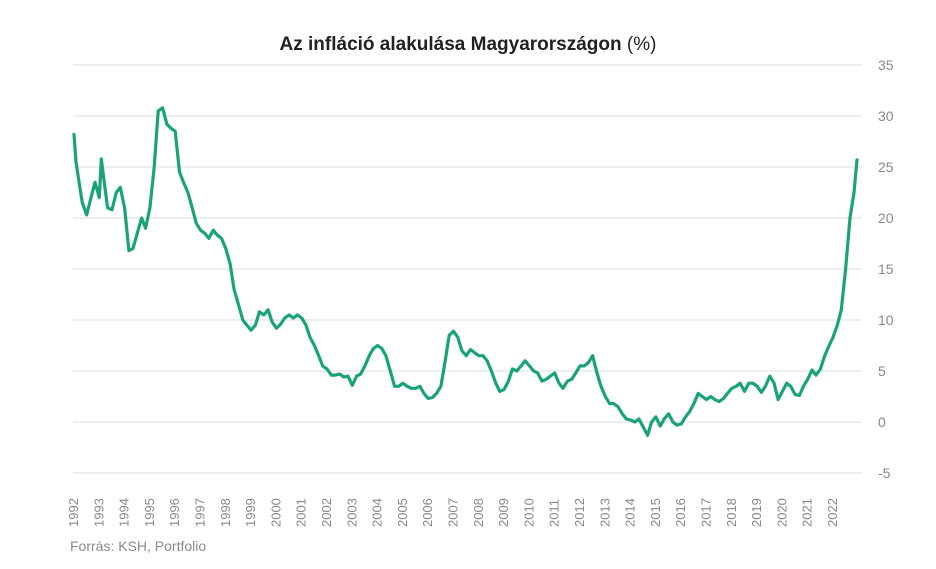 Image resolution: width=936 pixels, height=569 pixels. I want to click on y-tick-label: 0, so click(882, 422).